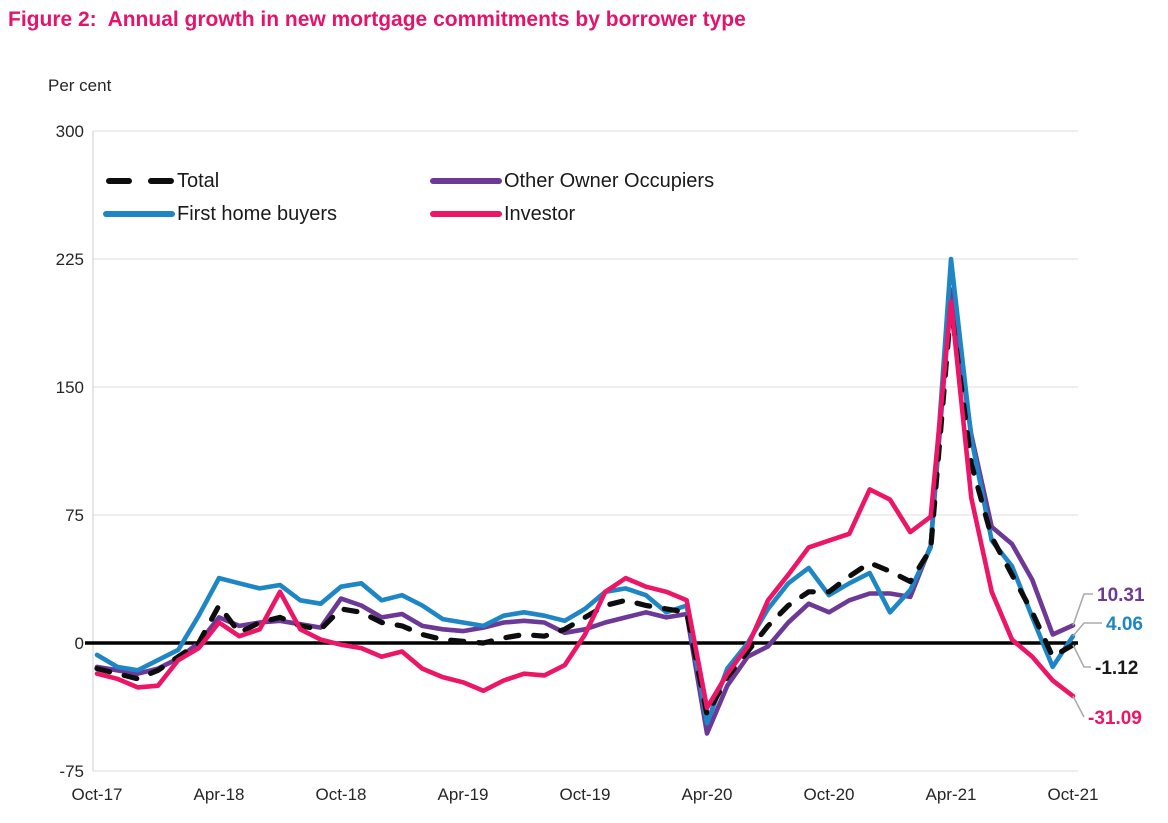 The width and height of the screenshot is (1168, 823). I want to click on end-value-label-investor: -31.09, so click(1115, 718).